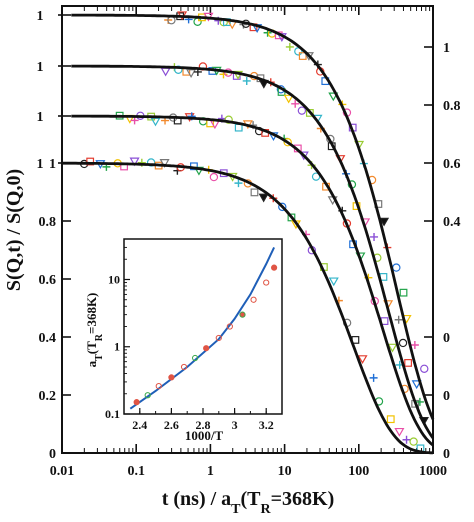 This screenshot has height=522, width=474. I want to click on inset-x-tick-label: 3, so click(235, 425).